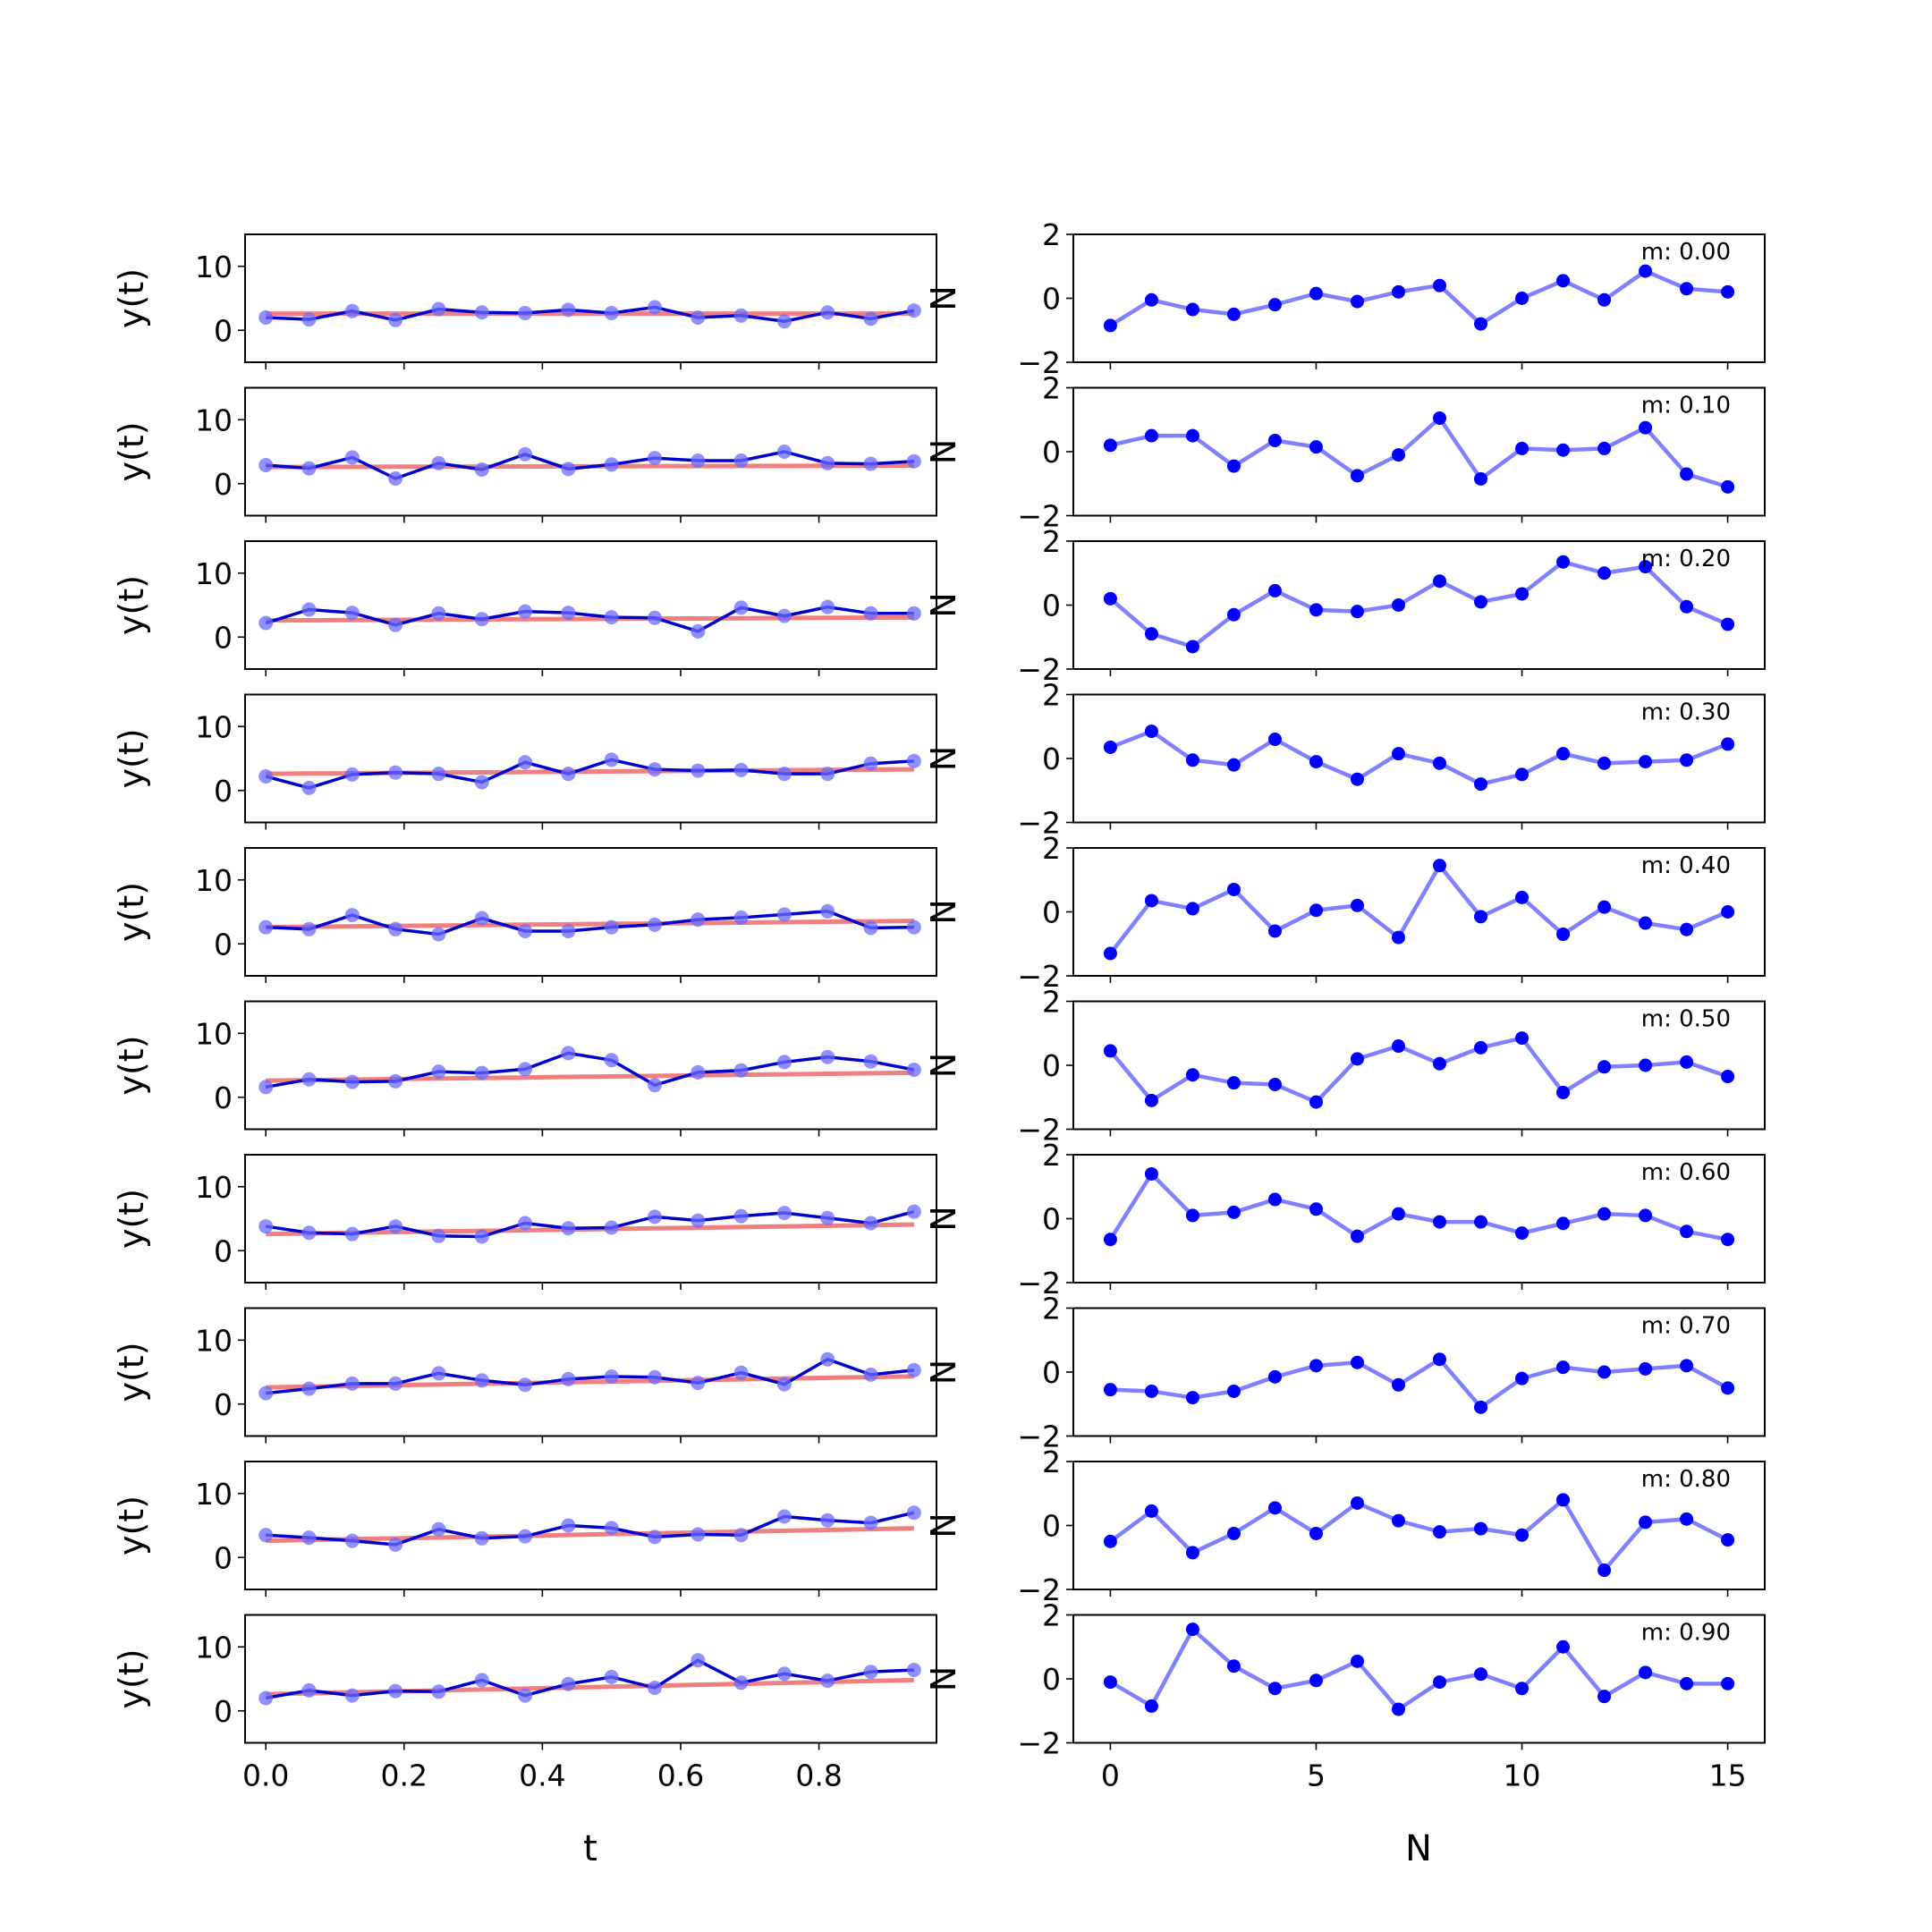  I want to click on x-tick-label: 0.2, so click(404, 1775).